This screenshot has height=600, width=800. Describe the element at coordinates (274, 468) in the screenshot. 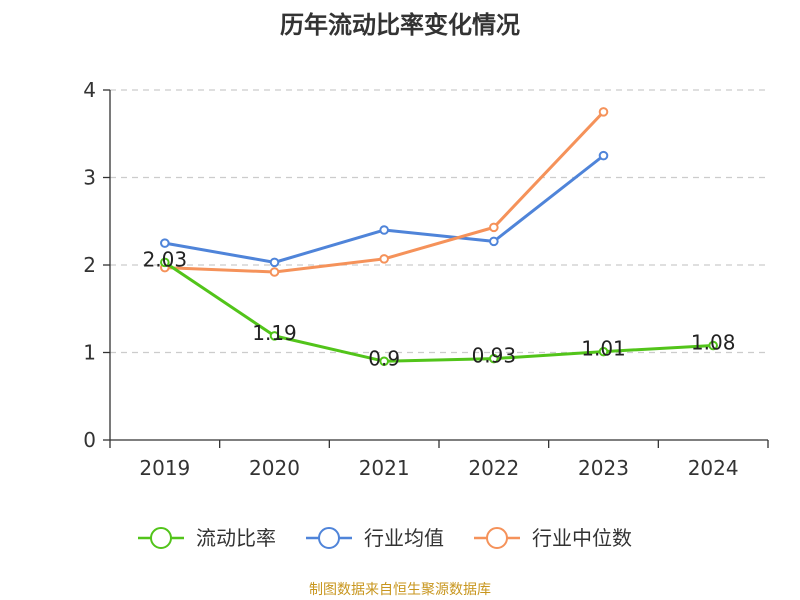

I see `x-tick-label: 2020` at that location.